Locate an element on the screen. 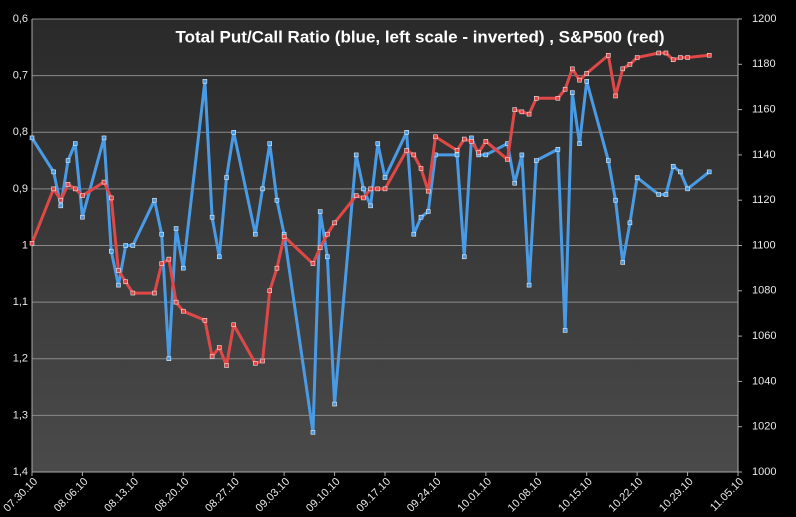 This screenshot has height=517, width=796. y2-tick-label: 1020 is located at coordinates (764, 427).